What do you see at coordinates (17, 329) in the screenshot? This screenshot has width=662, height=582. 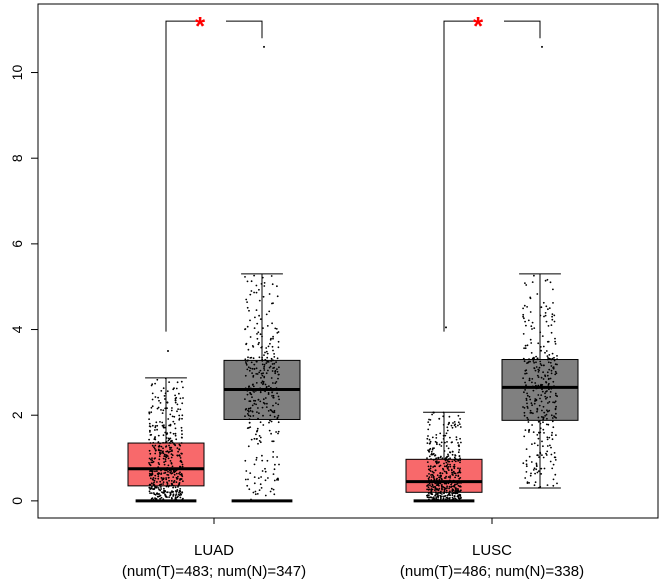 I see `y-tick-label: 4` at bounding box center [17, 329].